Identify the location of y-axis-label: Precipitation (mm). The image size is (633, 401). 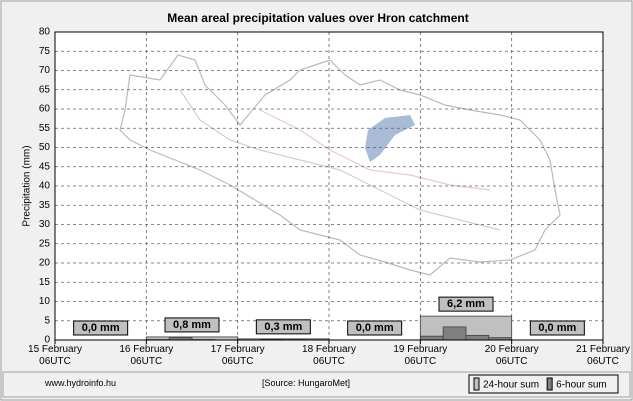
(27, 185).